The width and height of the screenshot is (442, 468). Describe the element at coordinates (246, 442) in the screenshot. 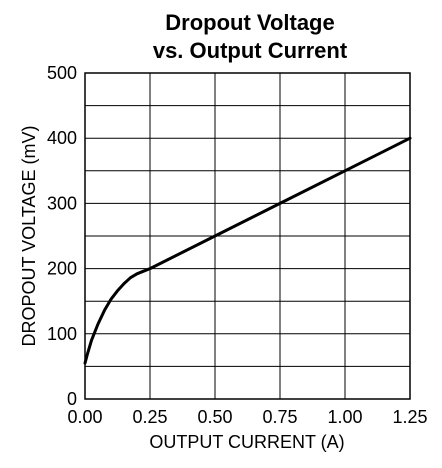

I see `x-axis-label: OUTPUT CURRENT (A)` at that location.